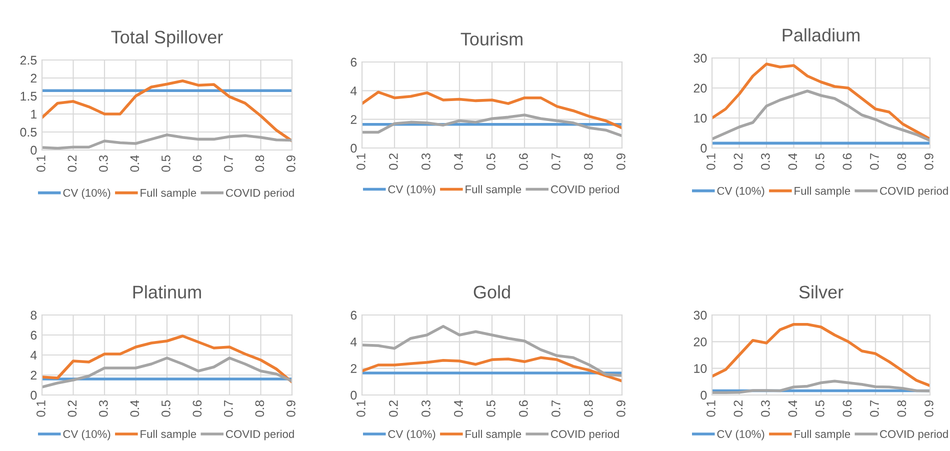 The height and width of the screenshot is (451, 950). What do you see at coordinates (821, 292) in the screenshot?
I see `chart-title: Silver` at bounding box center [821, 292].